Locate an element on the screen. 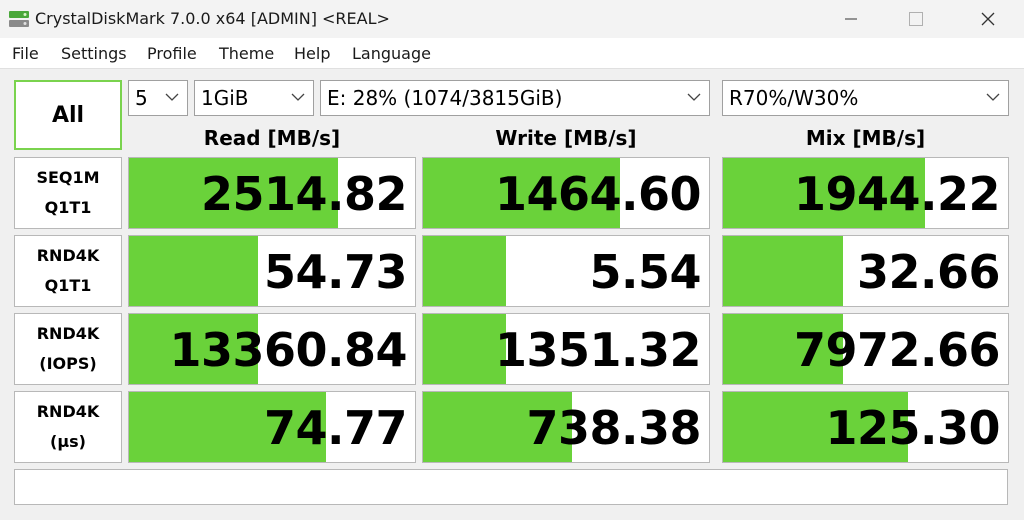  test-button-seq1m-q1t1: SEQ1M Q1T1 is located at coordinates (68, 193).